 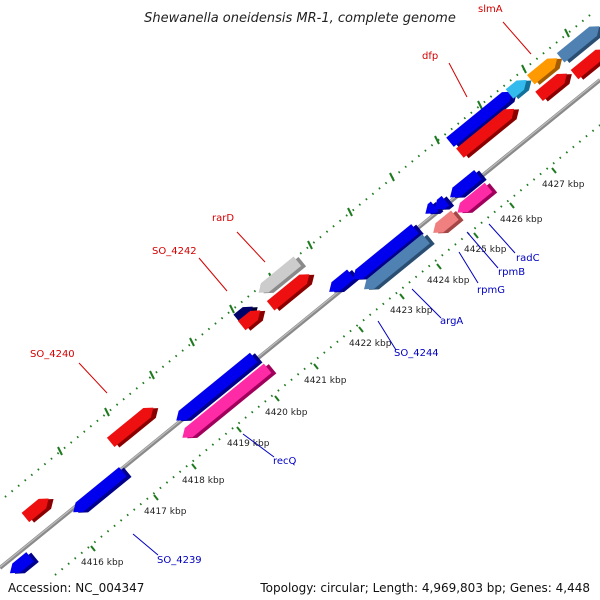 What do you see at coordinates (528, 258) in the screenshot?
I see `gene-label: radC` at bounding box center [528, 258].